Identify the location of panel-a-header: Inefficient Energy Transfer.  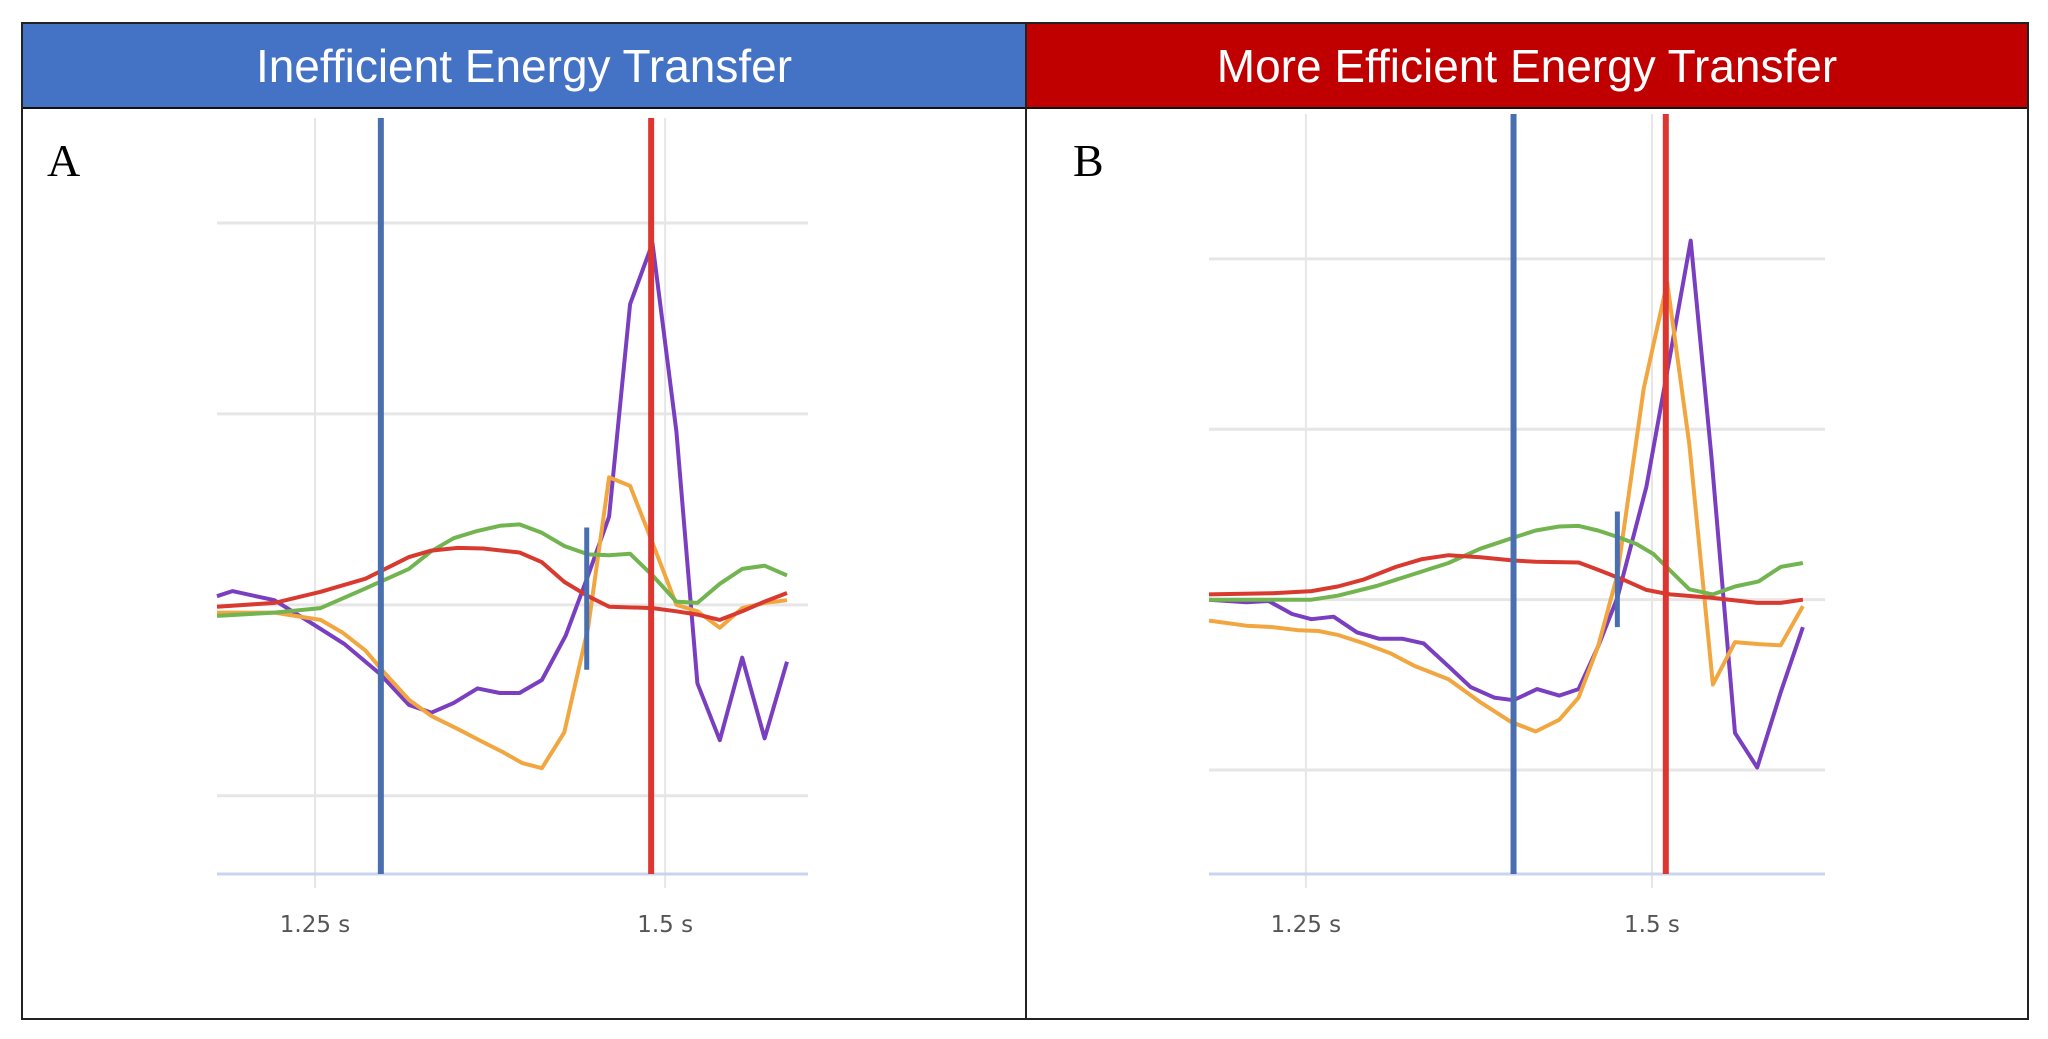
(524, 66).